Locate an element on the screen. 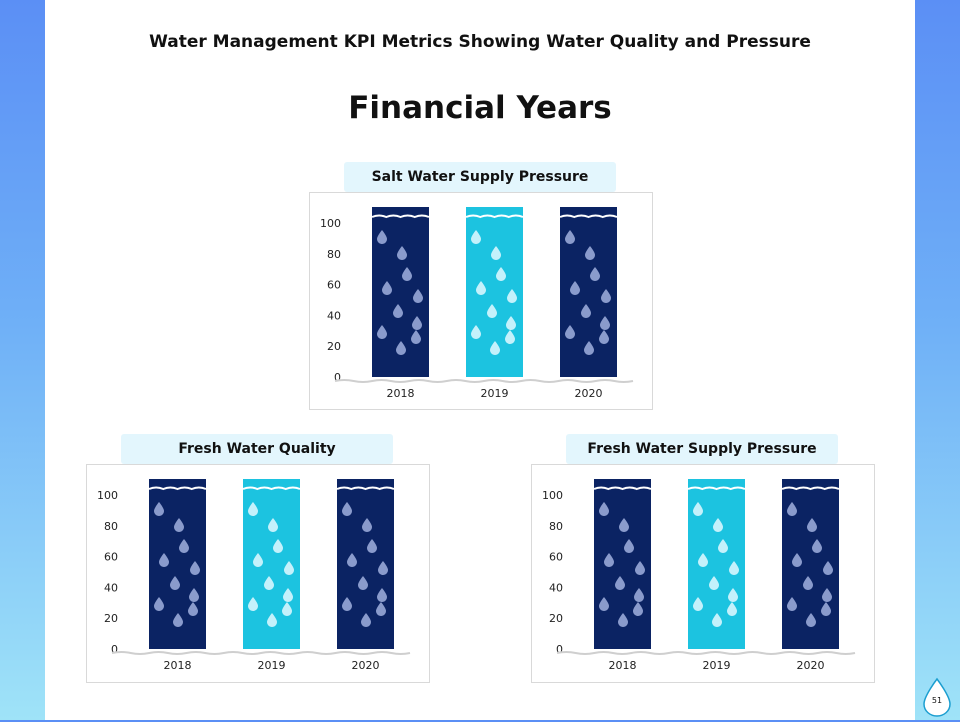 The height and width of the screenshot is (722, 960). x-axis-baseline is located at coordinates (706, 653).